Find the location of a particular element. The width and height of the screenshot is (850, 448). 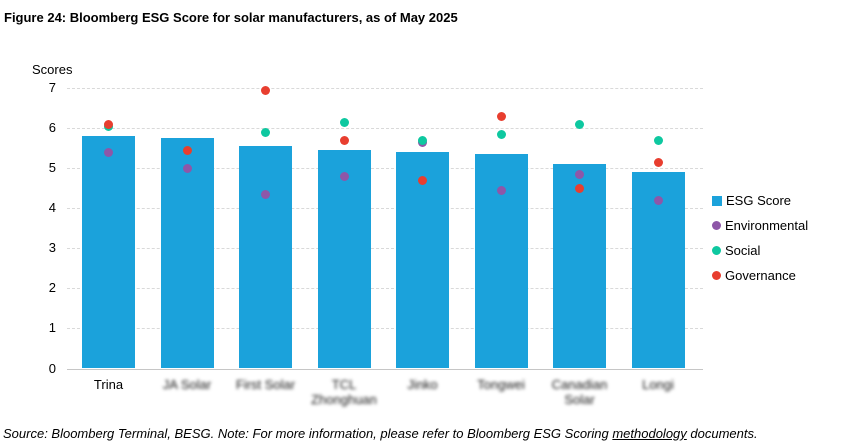

dot-environmental-longi is located at coordinates (658, 200).